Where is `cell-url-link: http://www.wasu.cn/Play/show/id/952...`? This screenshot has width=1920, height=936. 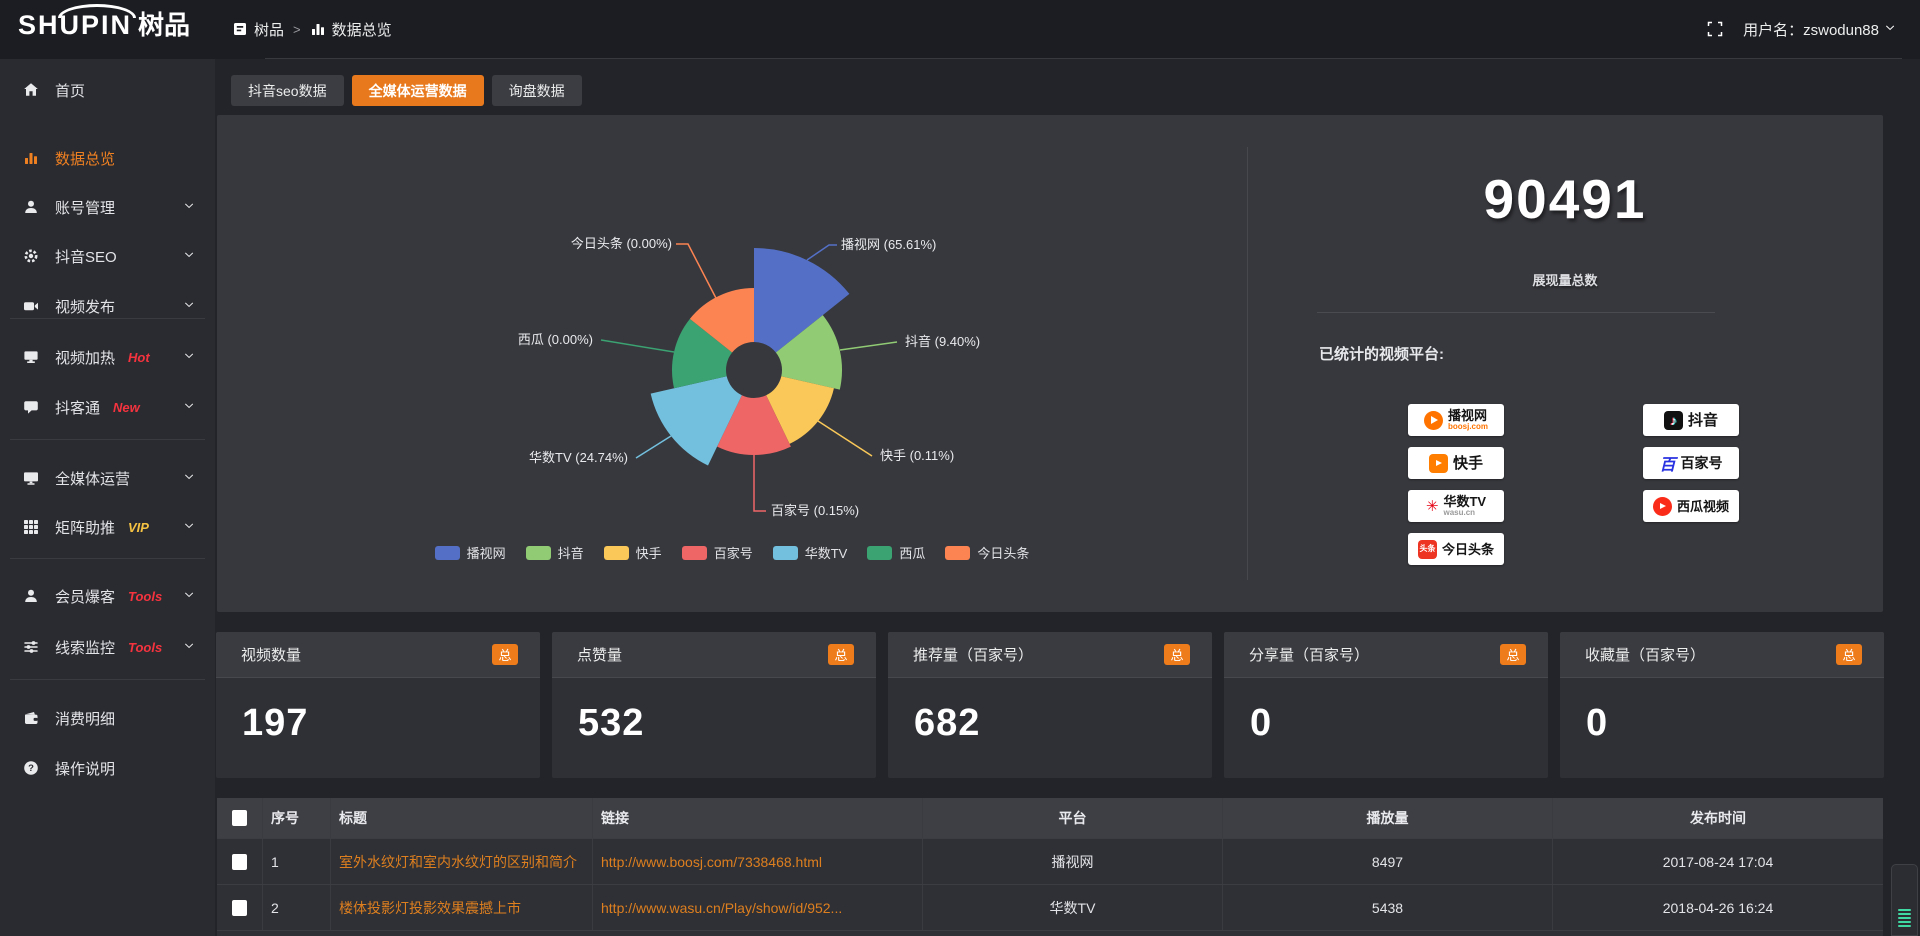 cell-url-link: http://www.wasu.cn/Play/show/id/952... is located at coordinates (758, 907).